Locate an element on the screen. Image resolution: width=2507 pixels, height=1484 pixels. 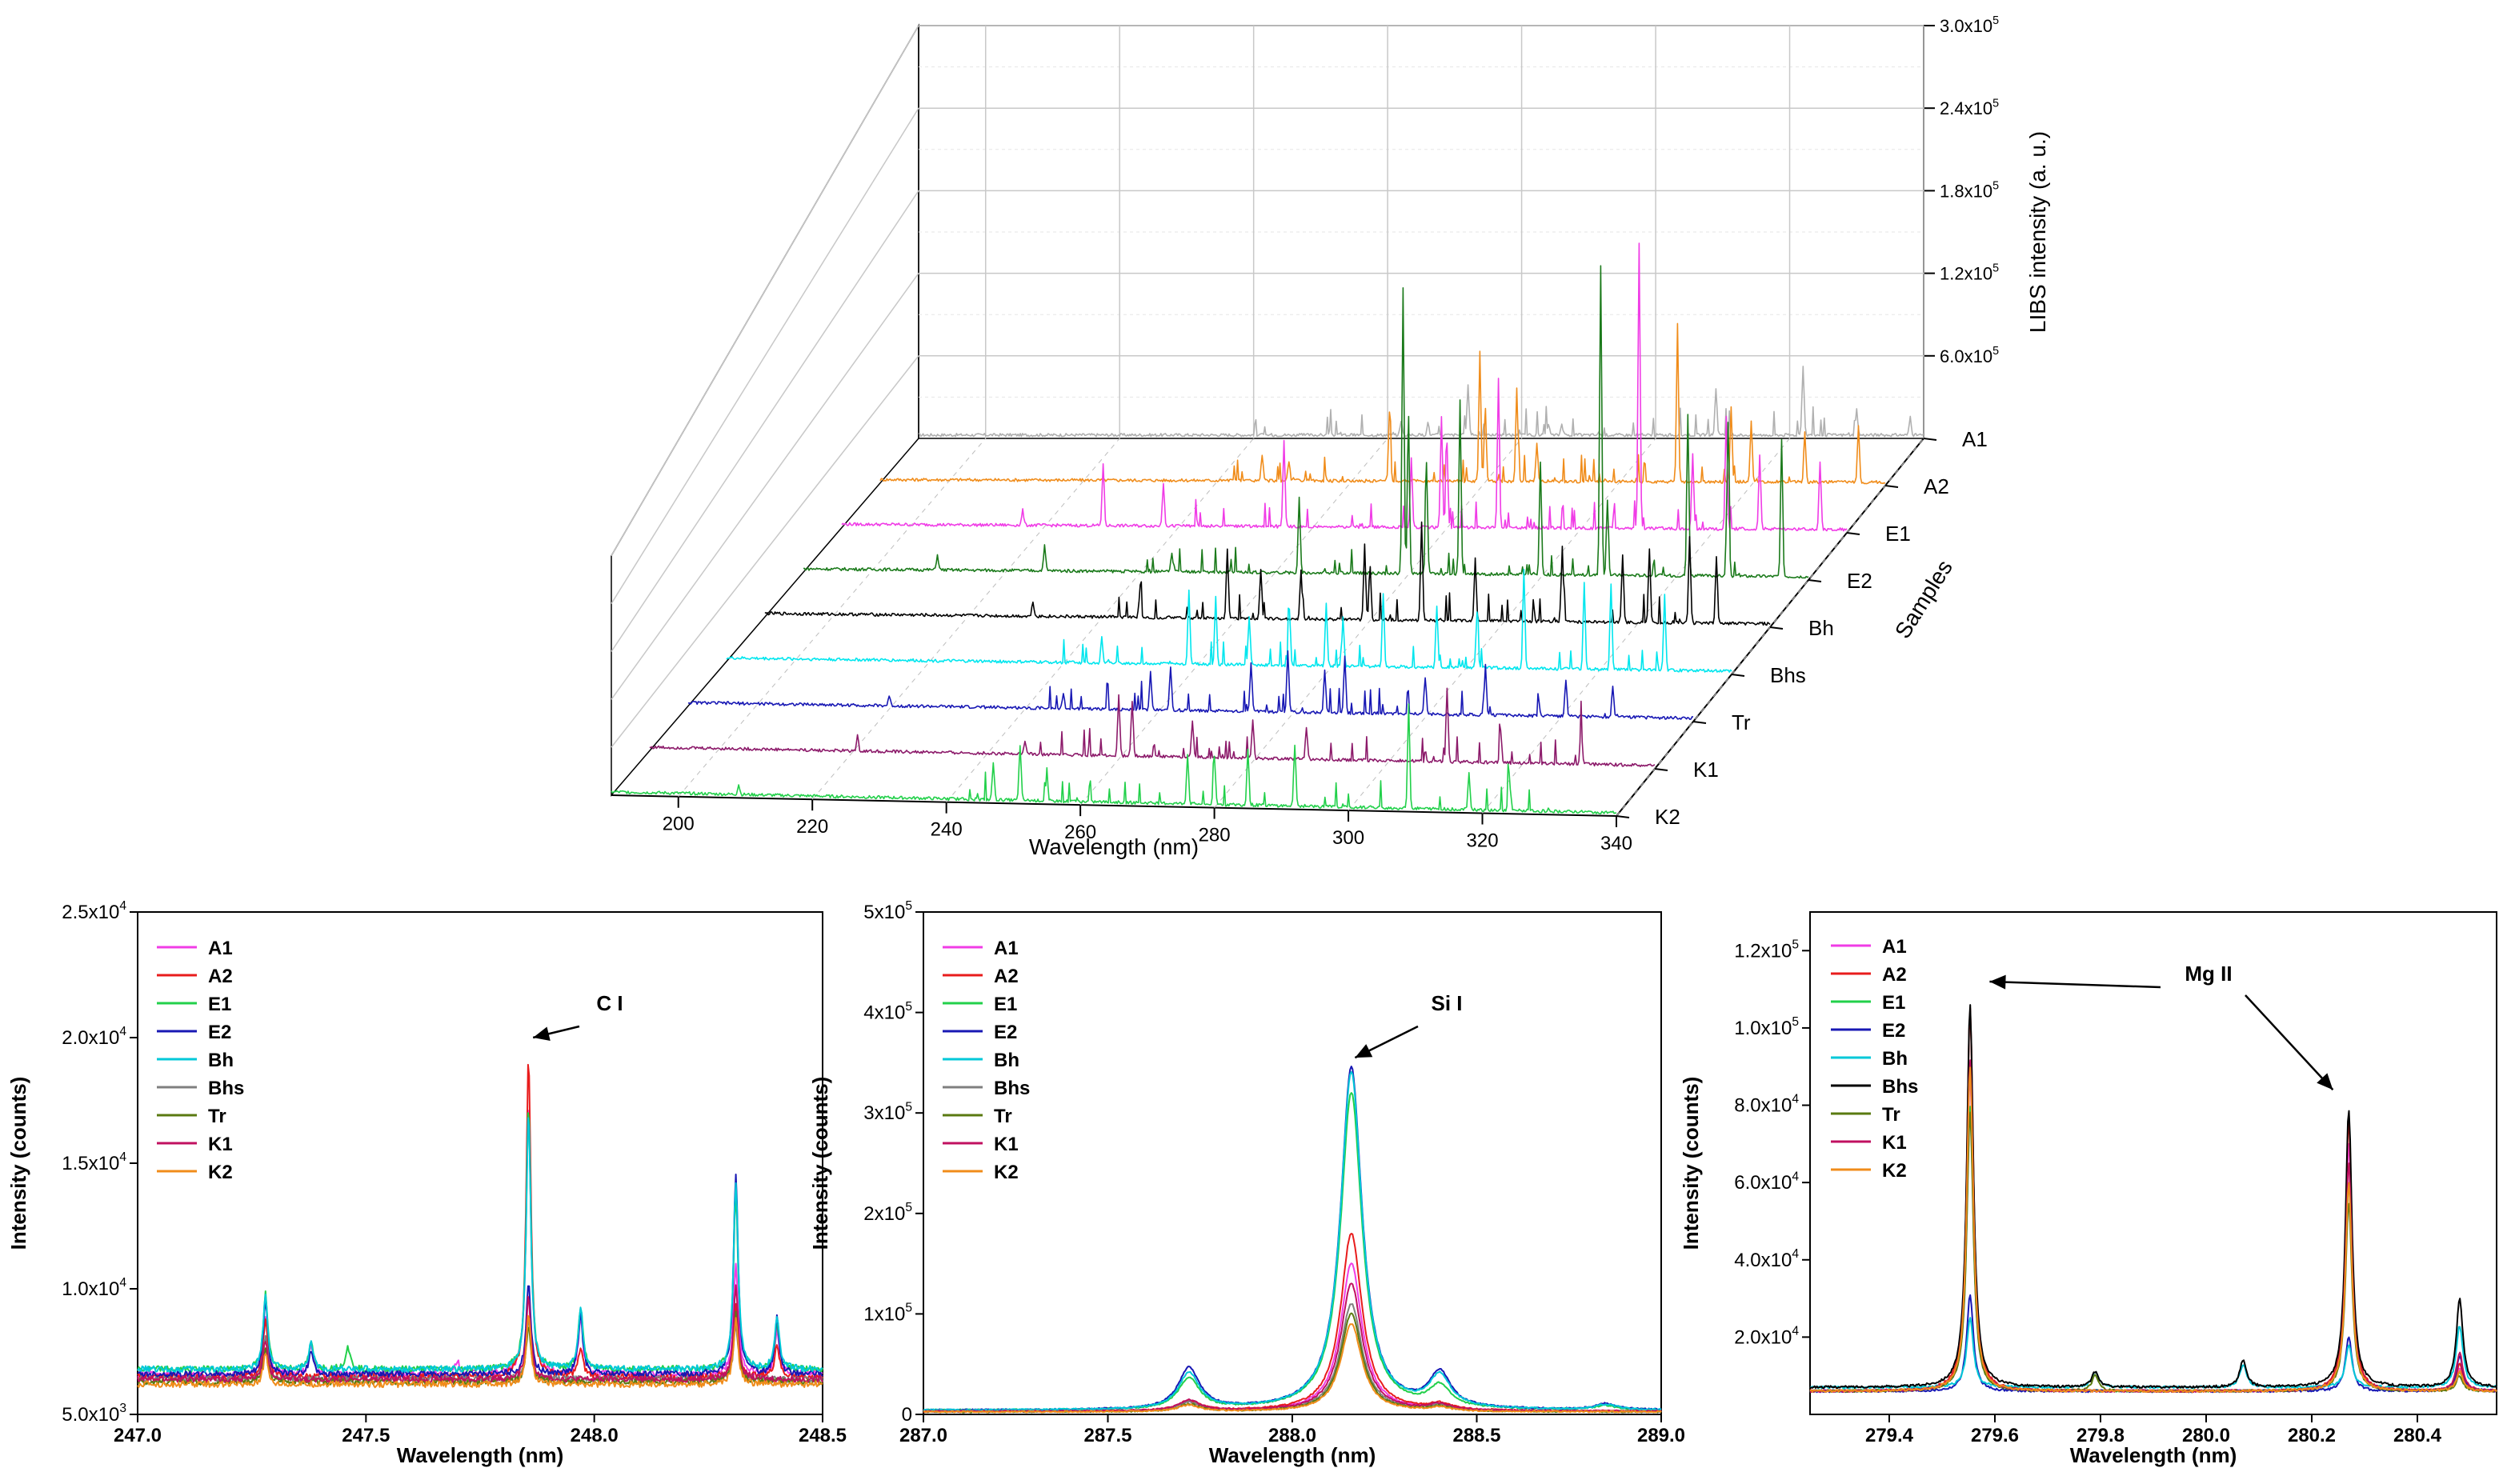
spectrum-line-bhs is located at coordinates (1229, 621).